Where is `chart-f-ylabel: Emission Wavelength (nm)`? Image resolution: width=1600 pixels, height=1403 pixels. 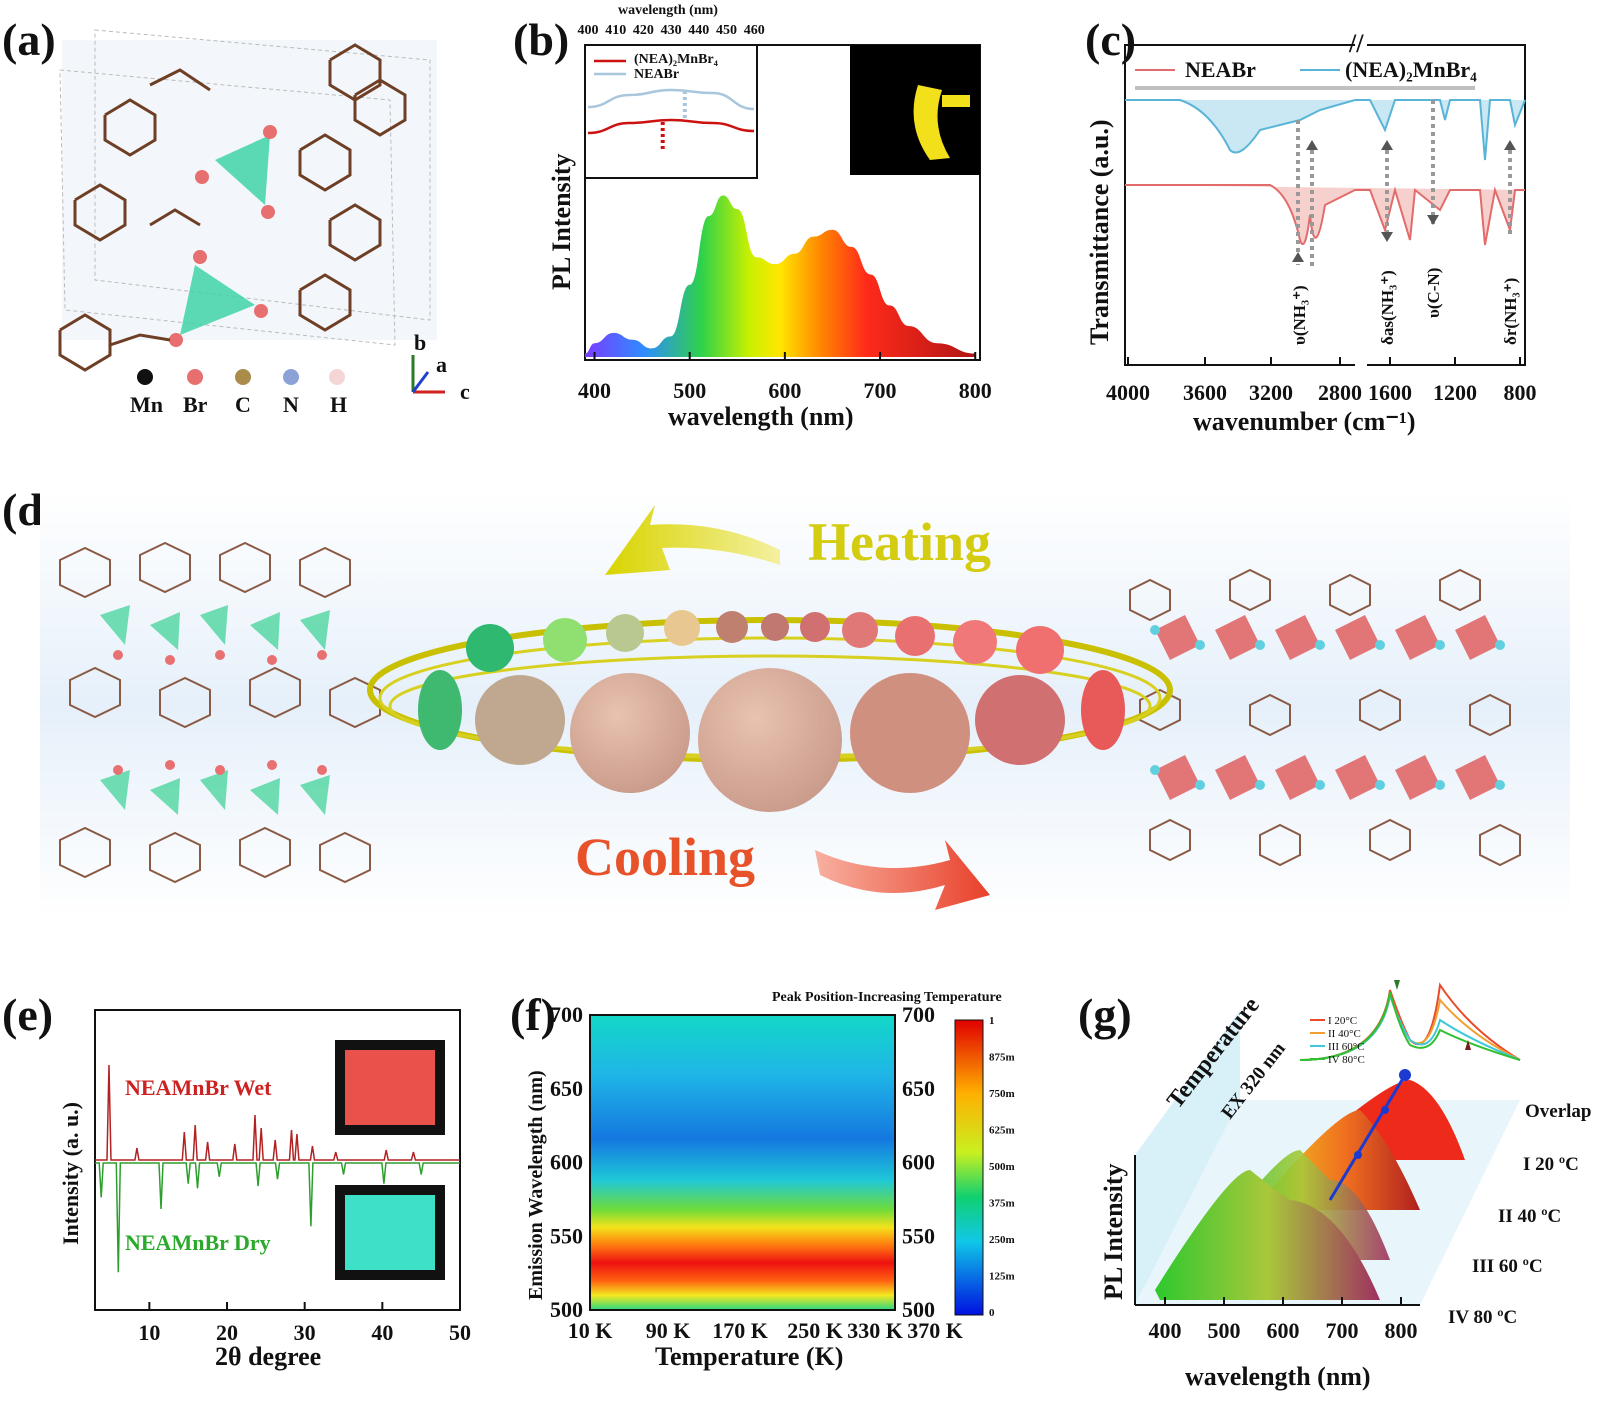 chart-f-ylabel: Emission Wavelength (nm) is located at coordinates (536, 1185).